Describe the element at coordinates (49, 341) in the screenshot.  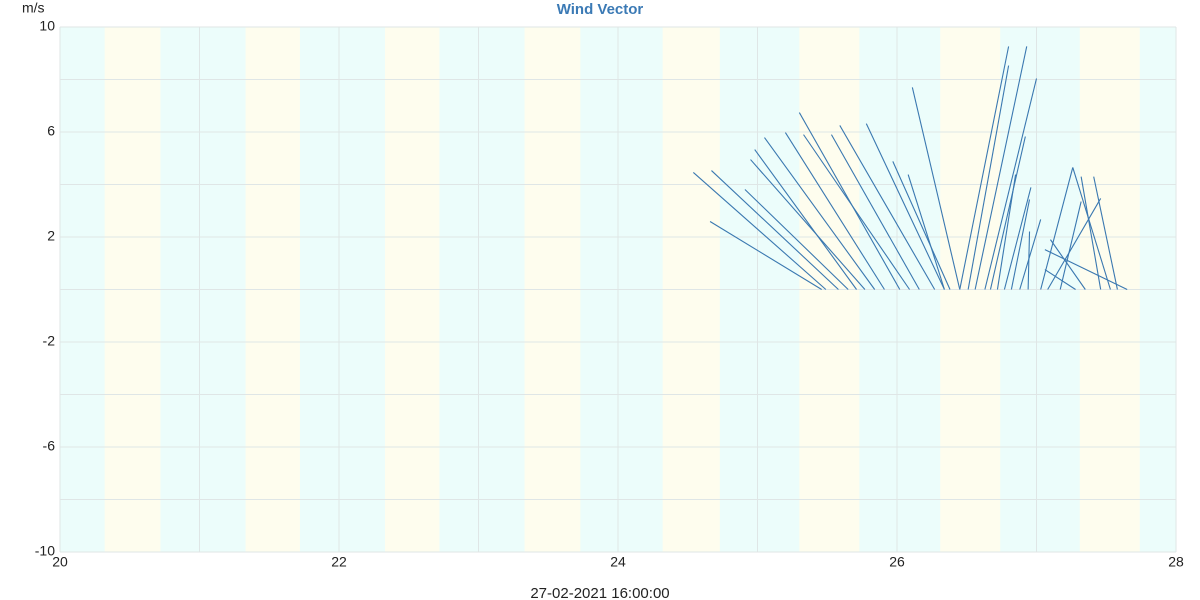
I see `y-tick-label: -2` at that location.